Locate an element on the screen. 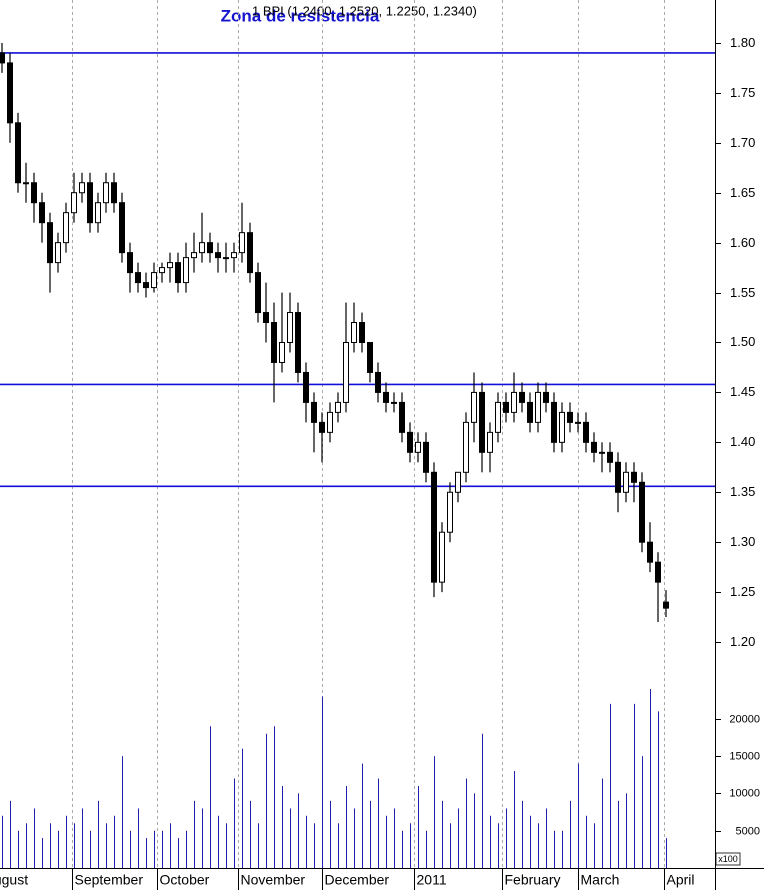 The image size is (764, 890). y-tick-label: 1.20 is located at coordinates (742, 641).